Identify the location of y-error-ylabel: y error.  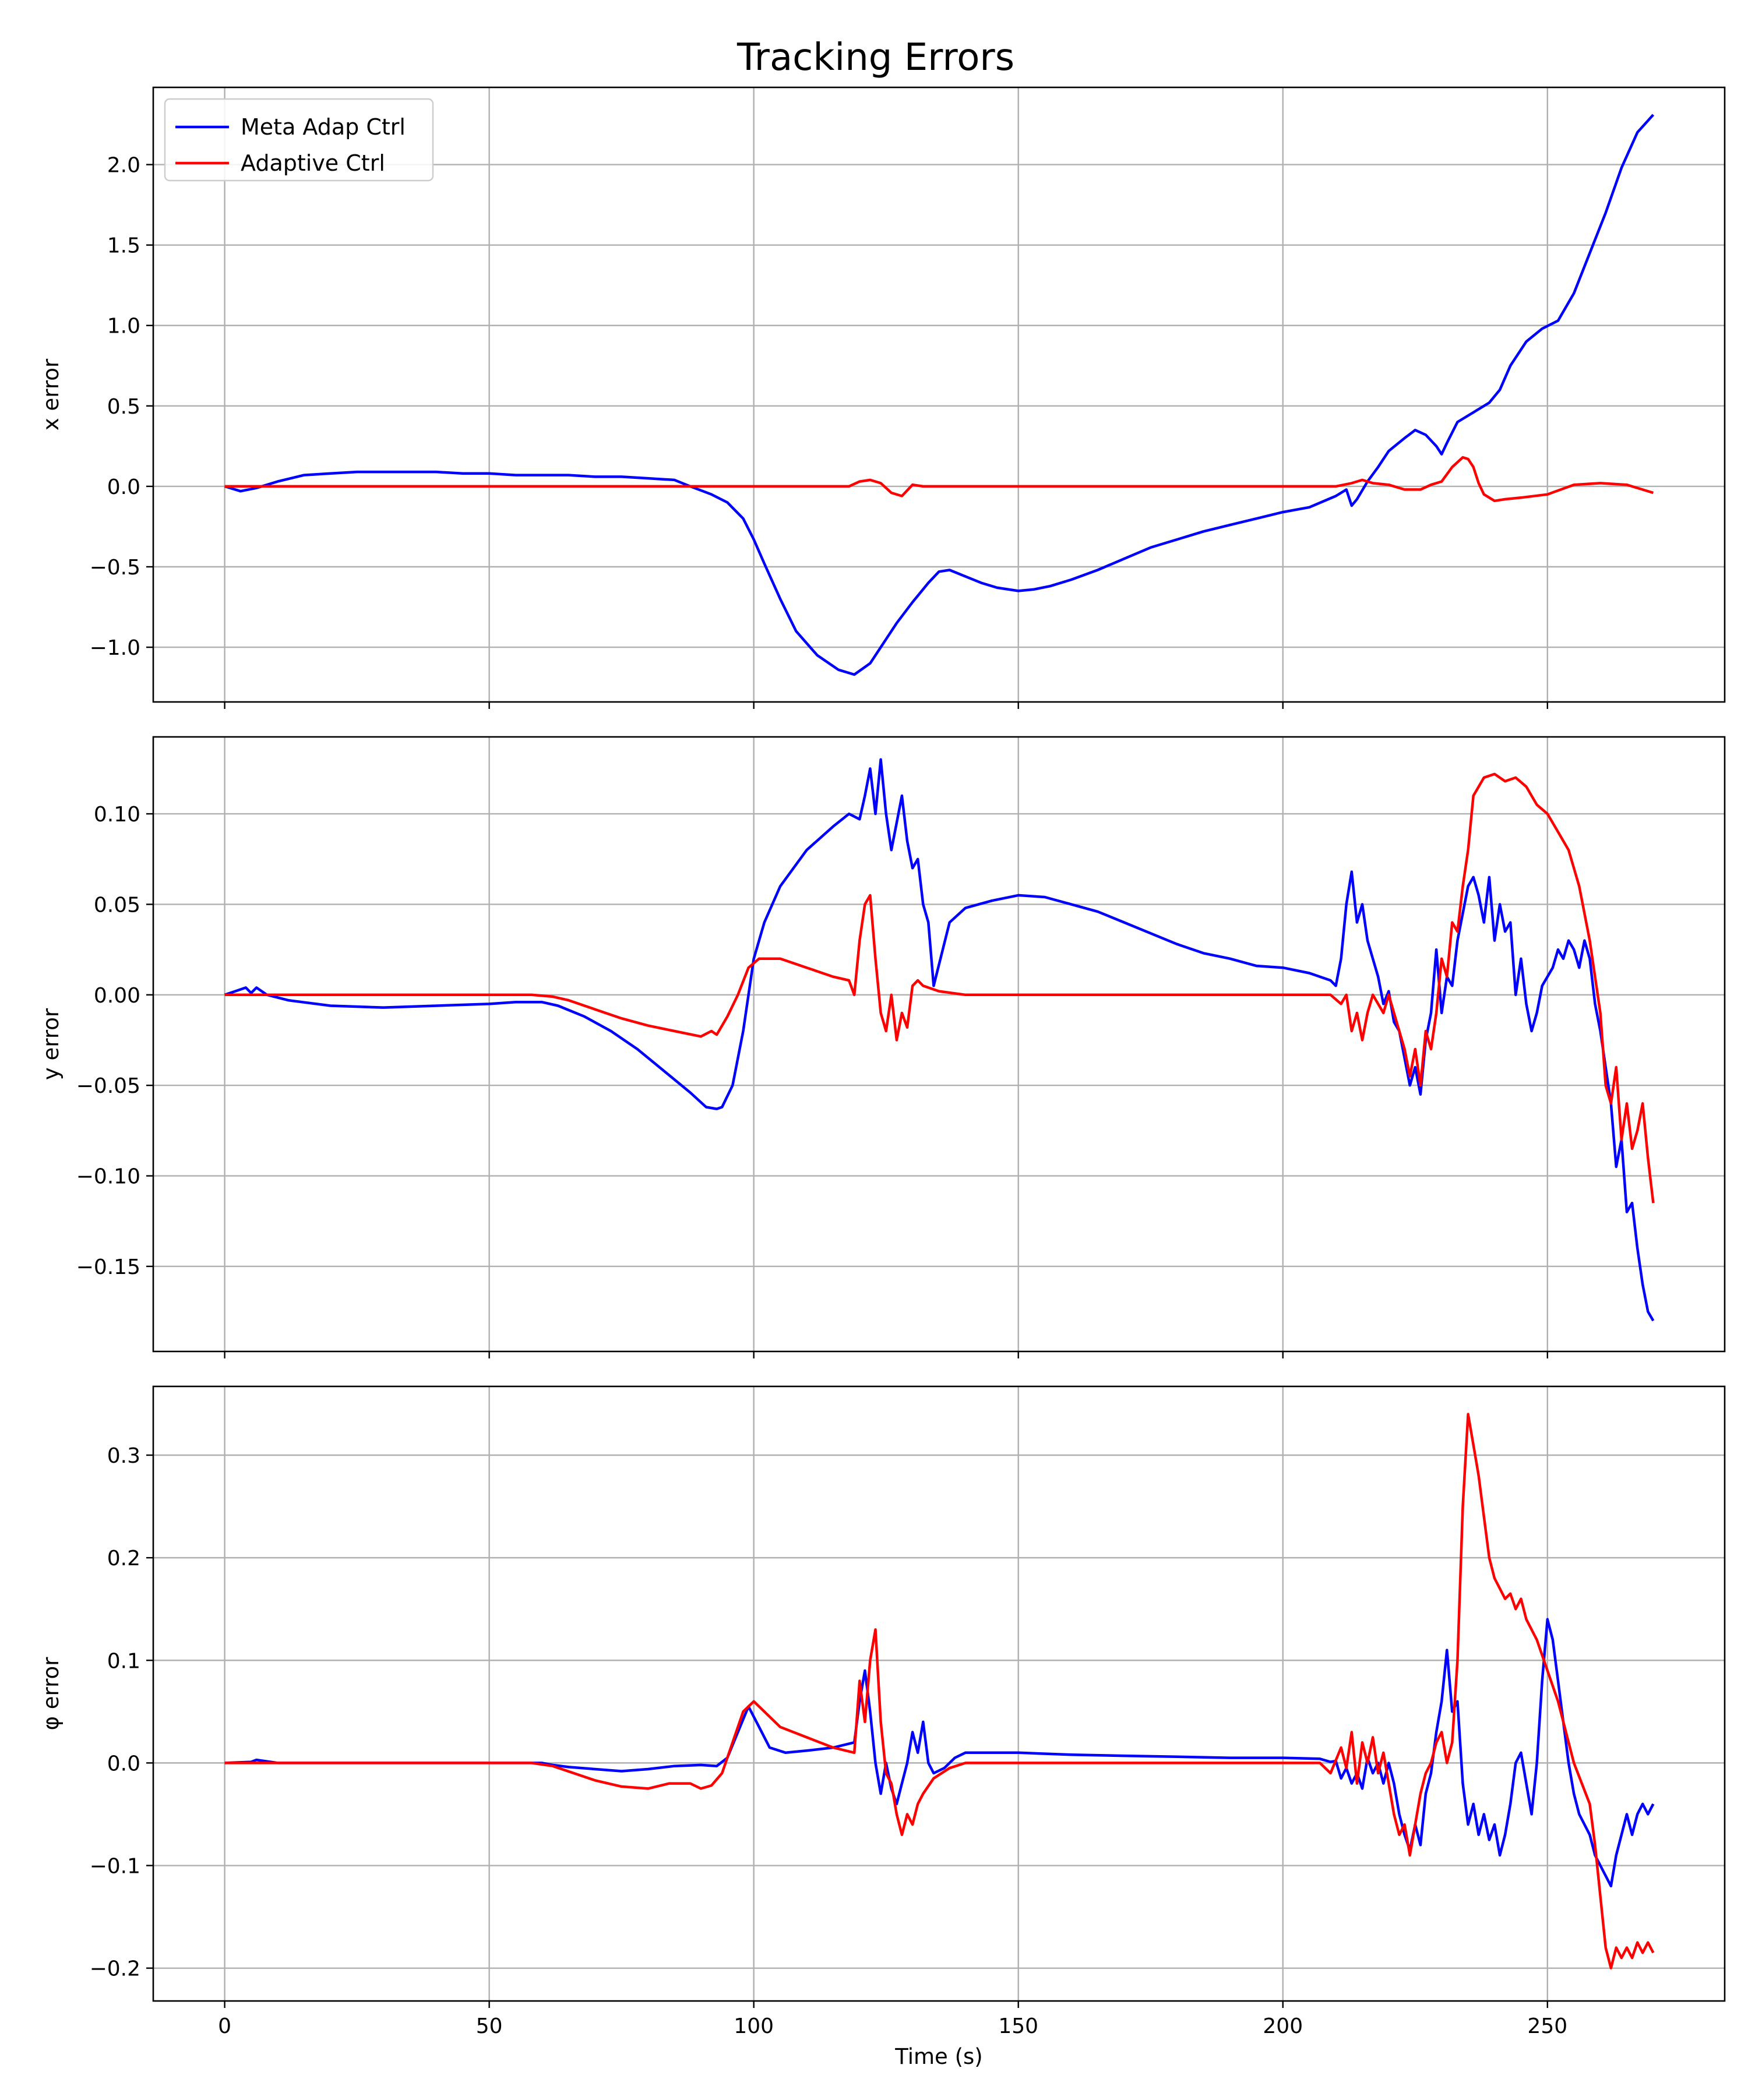
(51, 1044).